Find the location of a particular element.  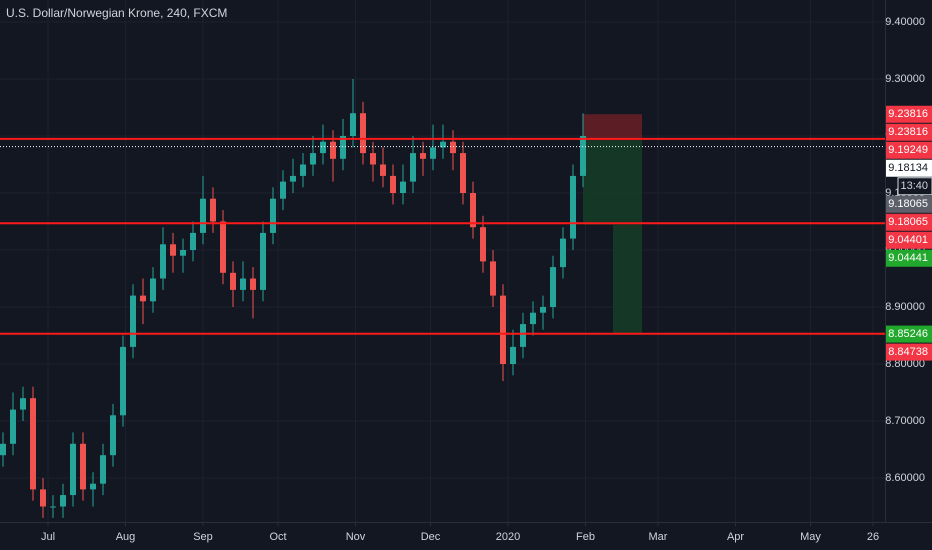

countdown-box is located at coordinates (914, 186).